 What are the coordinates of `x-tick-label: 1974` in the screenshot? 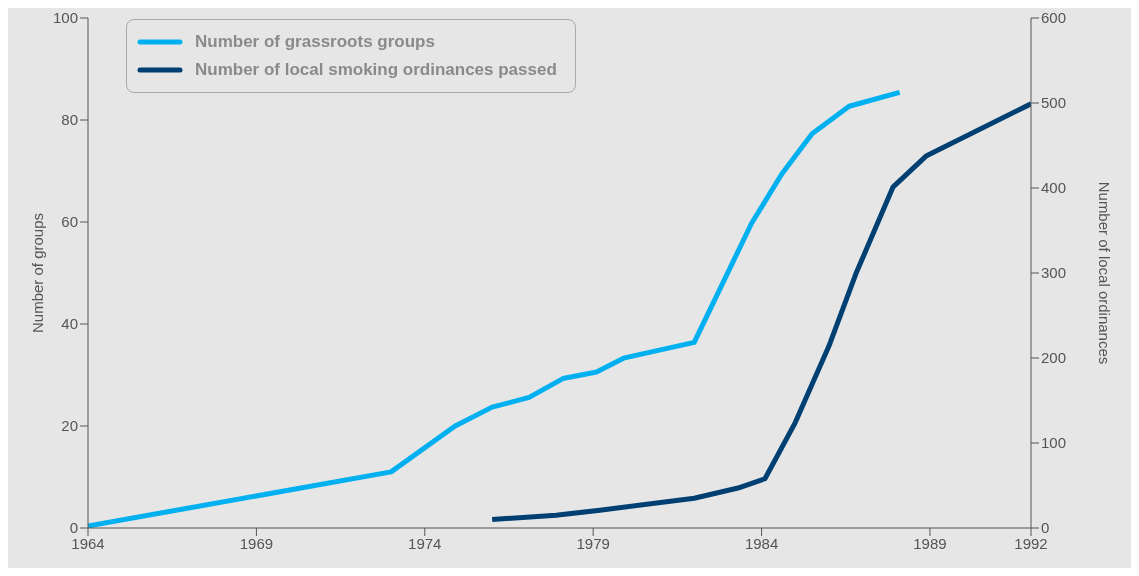 It's located at (425, 543).